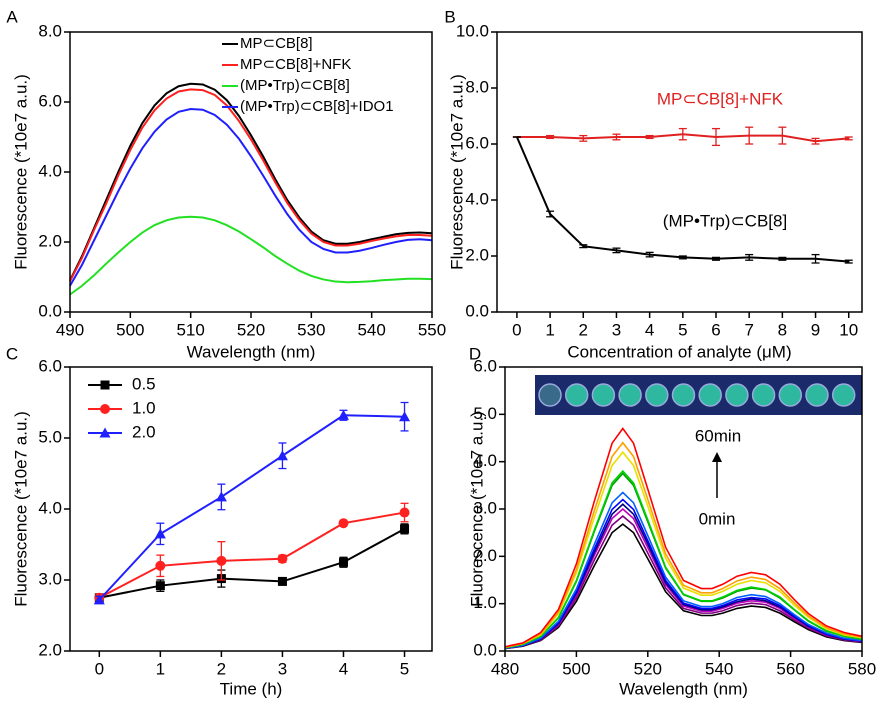 The image size is (881, 702). I want to click on y-tick-label: 1.0, so click(485, 602).